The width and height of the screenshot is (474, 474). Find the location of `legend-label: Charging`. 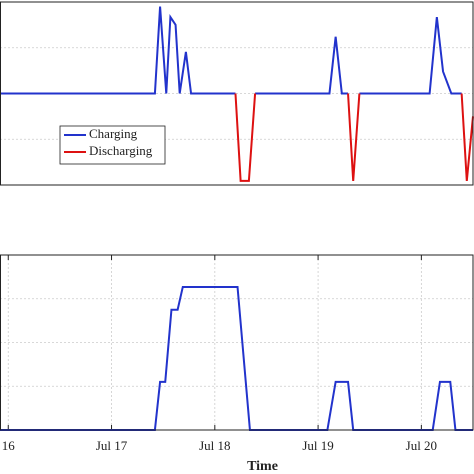

legend-label: Charging is located at coordinates (113, 133).